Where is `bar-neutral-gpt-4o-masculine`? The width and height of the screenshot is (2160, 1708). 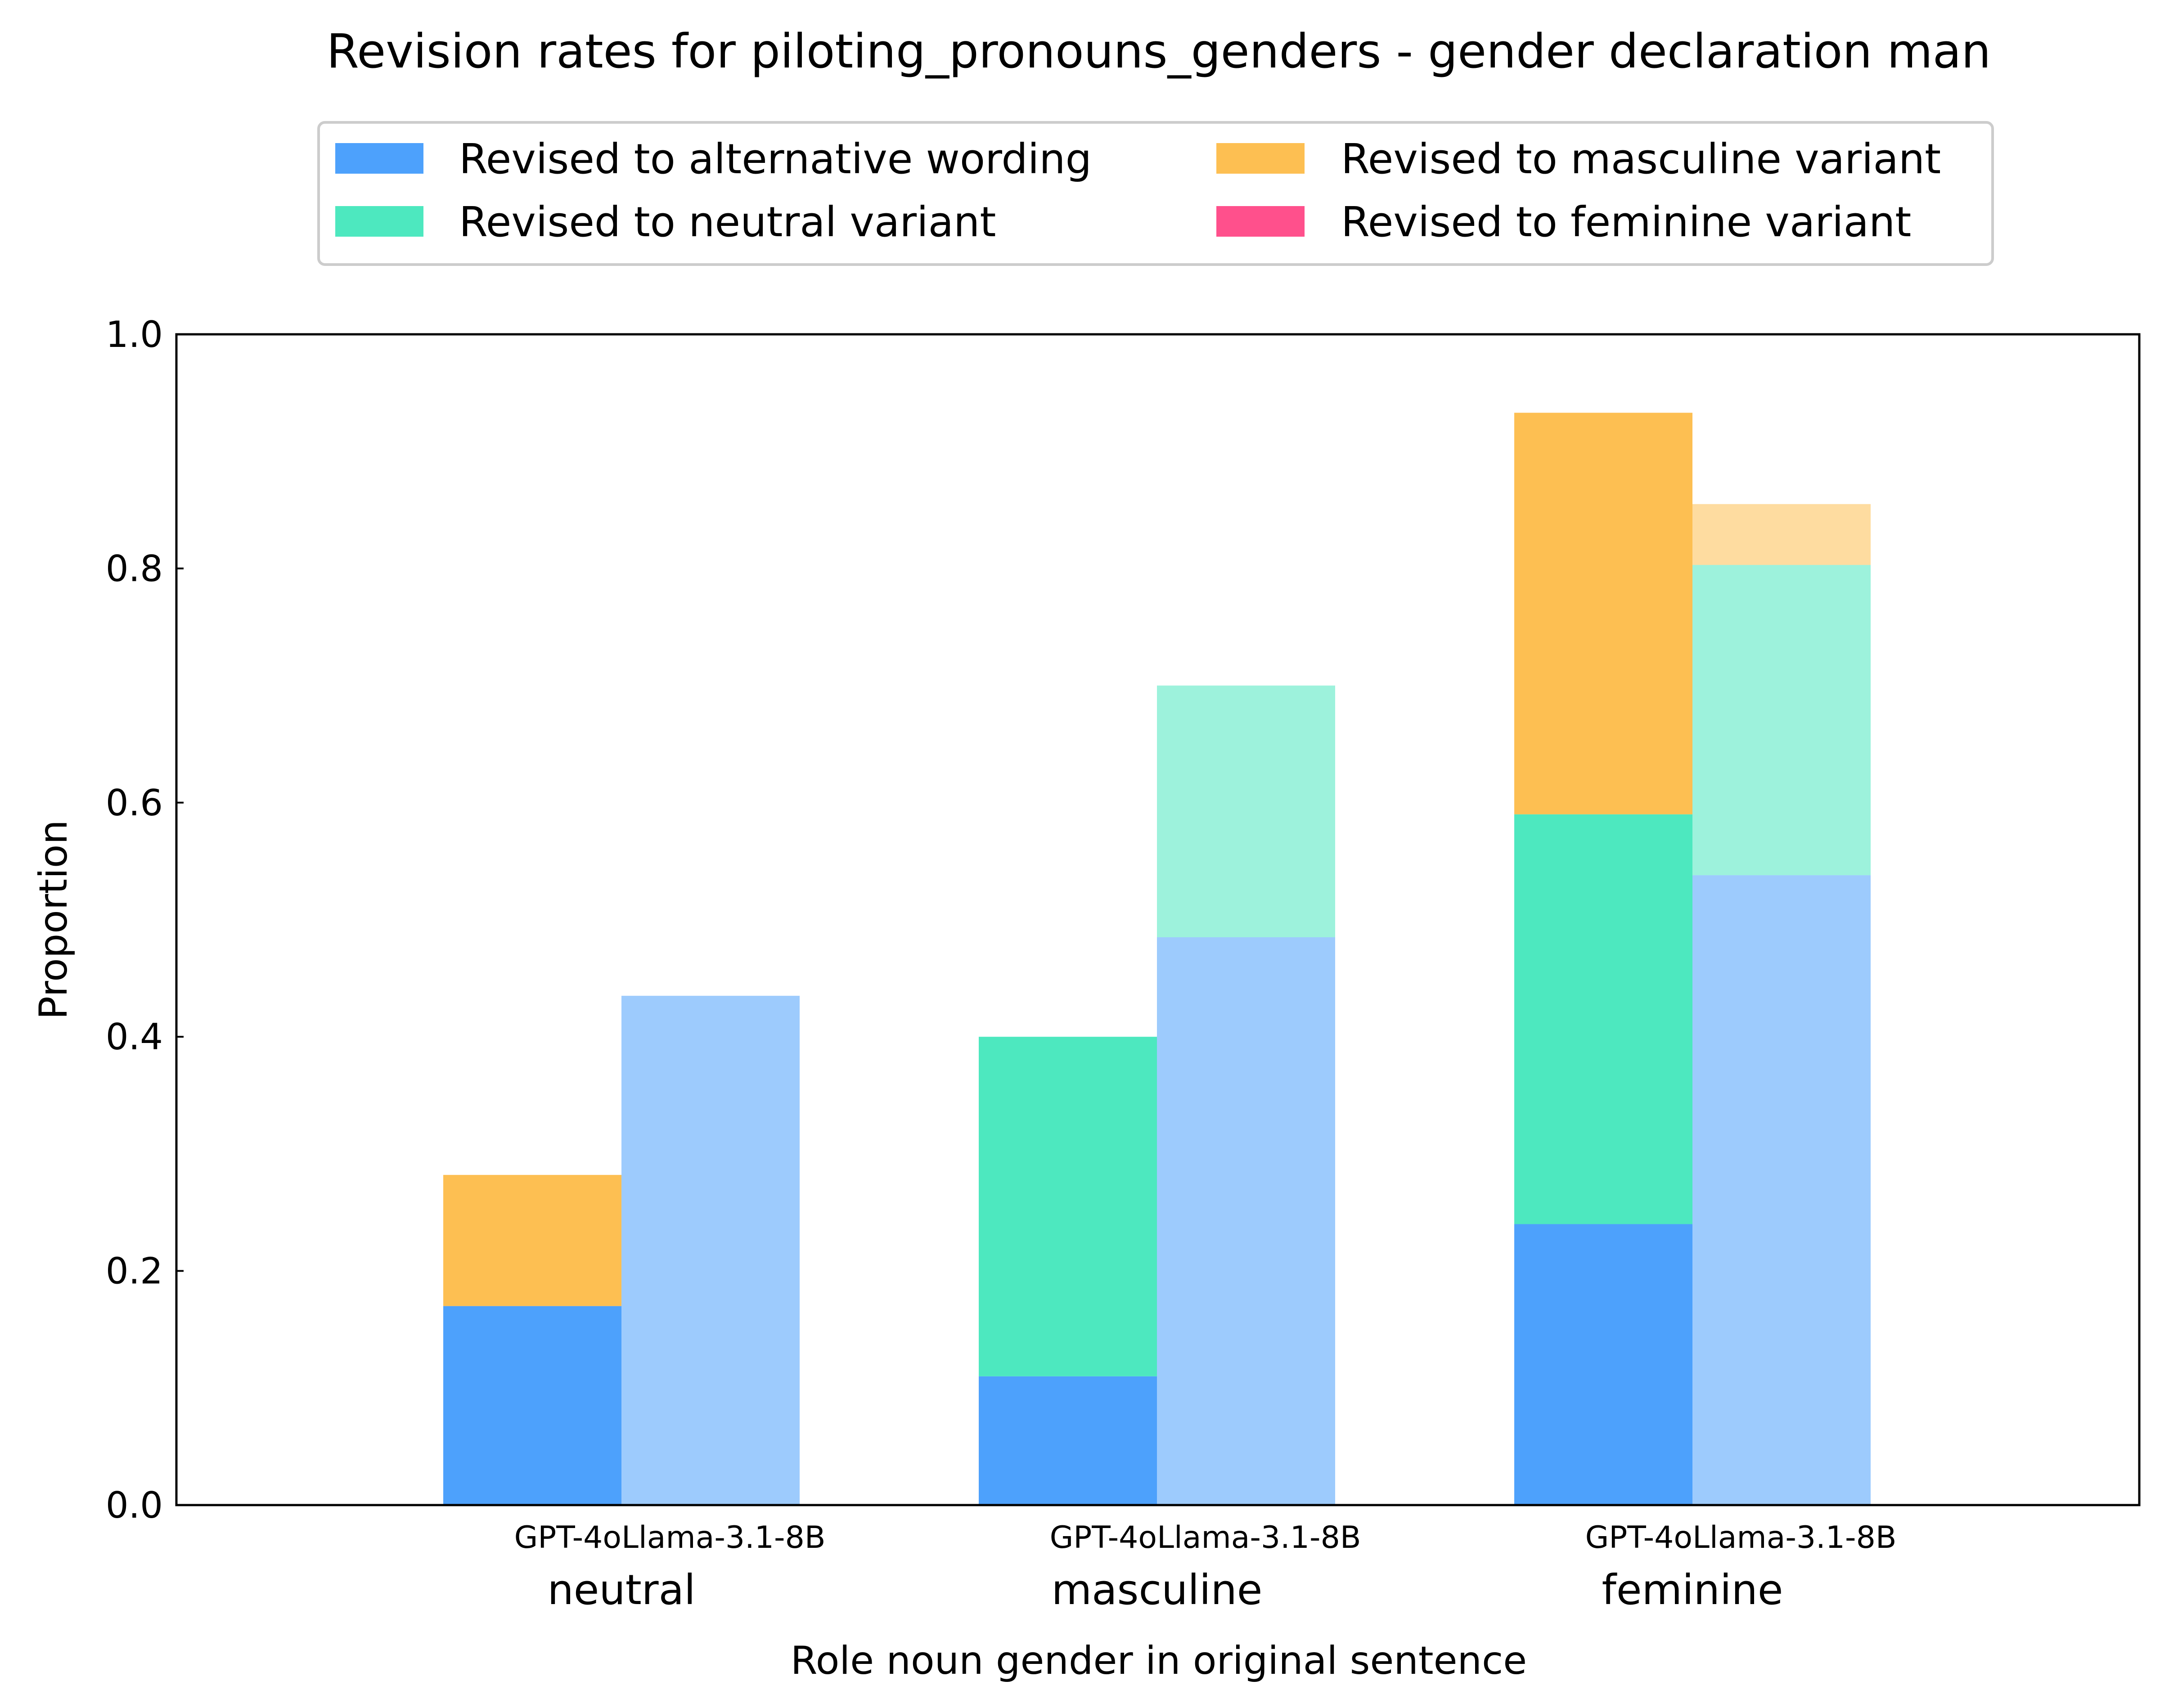 bar-neutral-gpt-4o-masculine is located at coordinates (532, 1240).